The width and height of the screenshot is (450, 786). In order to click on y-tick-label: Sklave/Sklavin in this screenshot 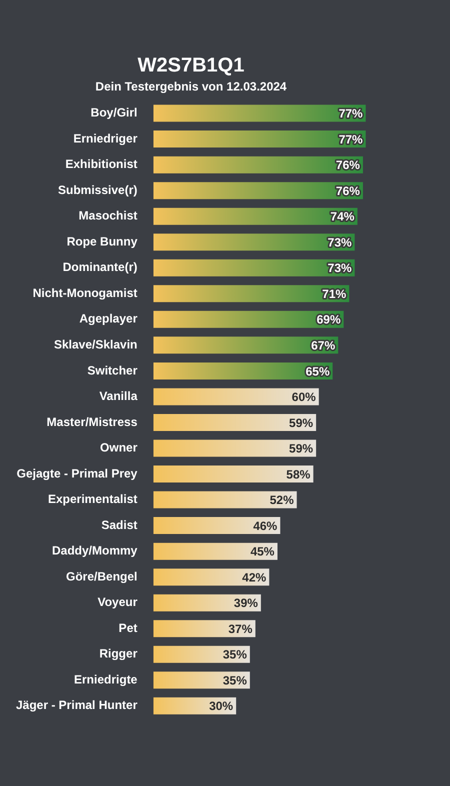, I will do `click(96, 344)`.